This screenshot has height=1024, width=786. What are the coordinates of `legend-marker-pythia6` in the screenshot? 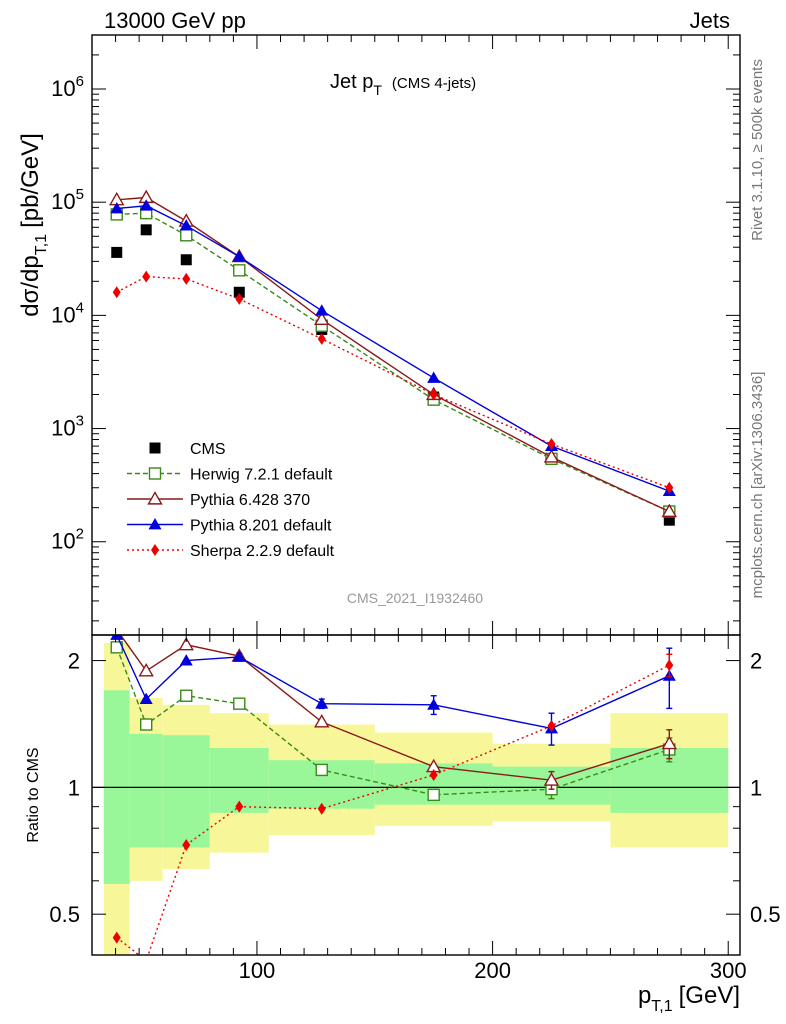 It's located at (155, 498).